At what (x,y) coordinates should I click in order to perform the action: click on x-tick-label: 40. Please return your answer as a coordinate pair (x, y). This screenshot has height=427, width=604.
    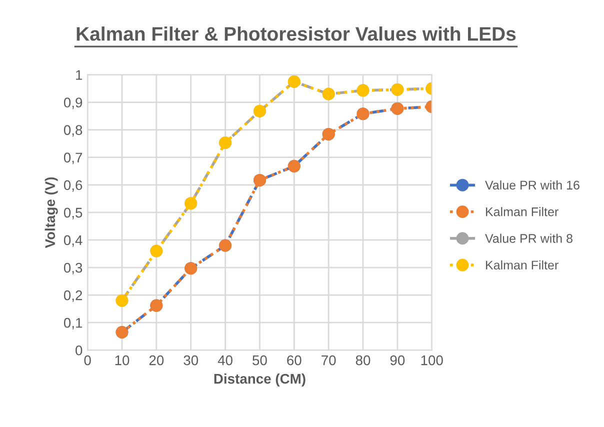
    Looking at the image, I should click on (225, 360).